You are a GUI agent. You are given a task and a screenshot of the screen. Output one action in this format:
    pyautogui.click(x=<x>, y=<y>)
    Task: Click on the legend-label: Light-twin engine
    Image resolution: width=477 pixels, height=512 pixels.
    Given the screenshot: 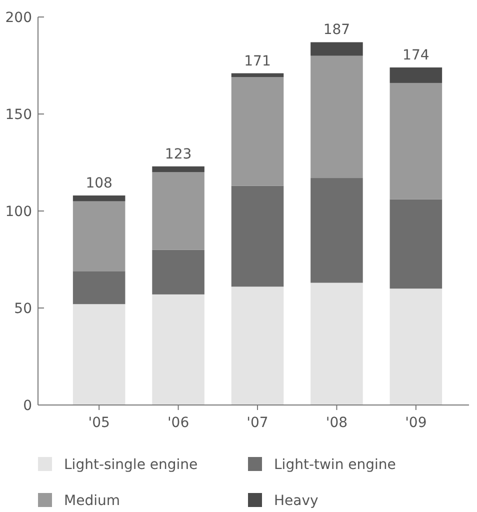 What is the action you would take?
    pyautogui.click(x=335, y=465)
    